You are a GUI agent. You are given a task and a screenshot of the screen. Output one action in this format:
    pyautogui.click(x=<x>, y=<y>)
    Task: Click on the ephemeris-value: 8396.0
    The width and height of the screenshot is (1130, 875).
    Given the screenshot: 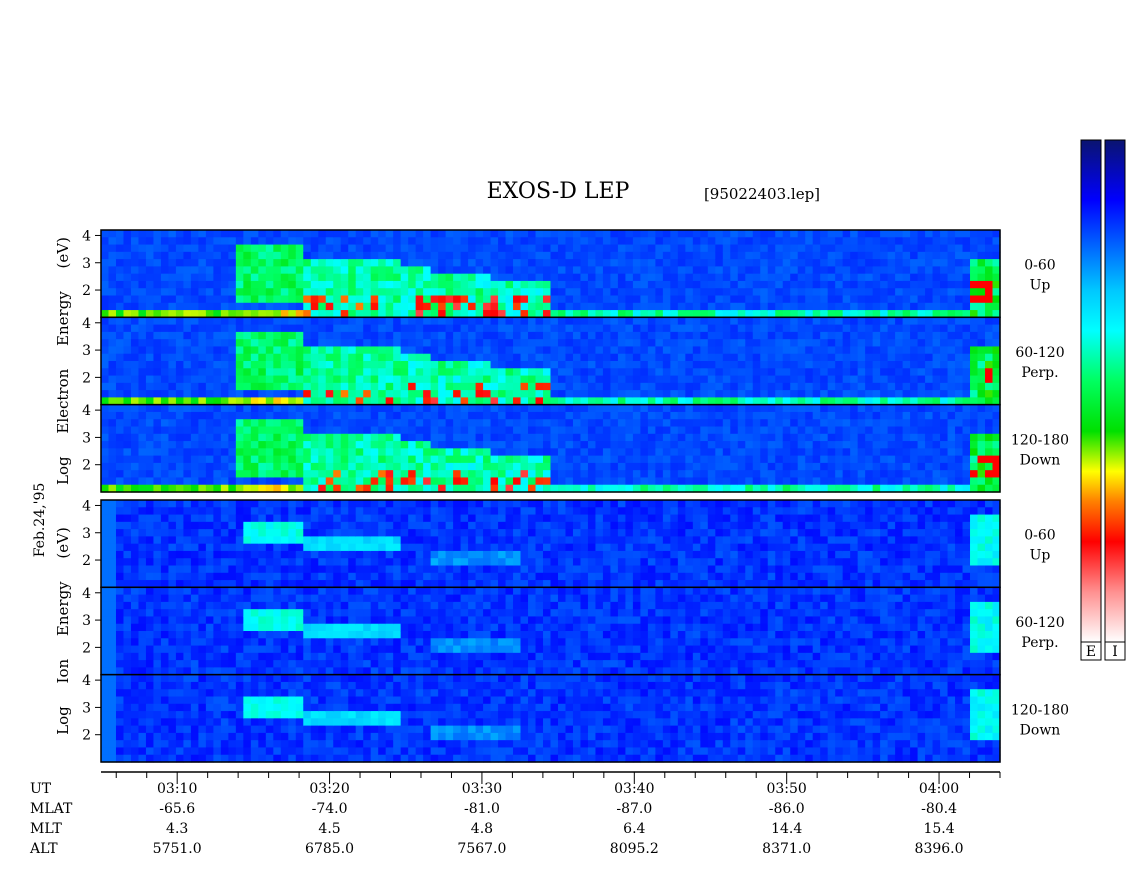 What is the action you would take?
    pyautogui.click(x=939, y=849)
    